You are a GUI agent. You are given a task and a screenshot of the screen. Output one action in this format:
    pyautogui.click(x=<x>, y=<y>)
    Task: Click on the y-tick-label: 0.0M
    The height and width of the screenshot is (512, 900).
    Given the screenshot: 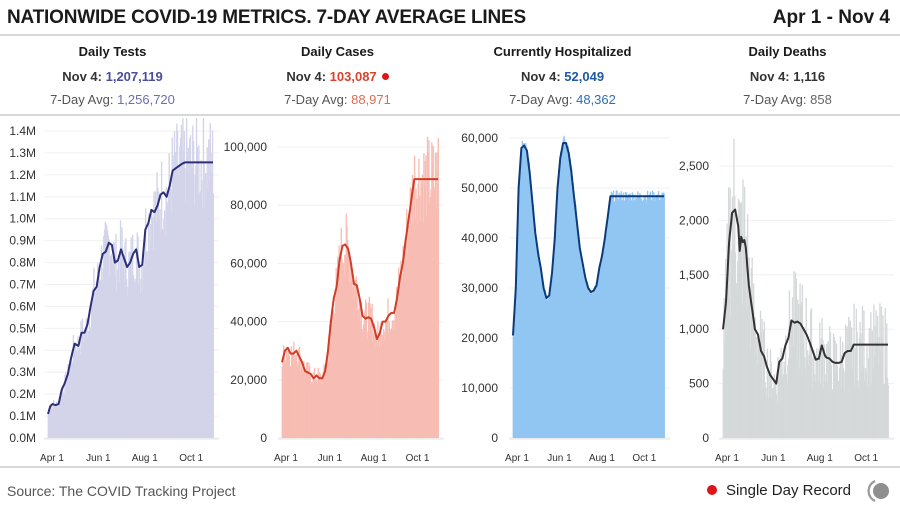 What is the action you would take?
    pyautogui.click(x=22, y=438)
    